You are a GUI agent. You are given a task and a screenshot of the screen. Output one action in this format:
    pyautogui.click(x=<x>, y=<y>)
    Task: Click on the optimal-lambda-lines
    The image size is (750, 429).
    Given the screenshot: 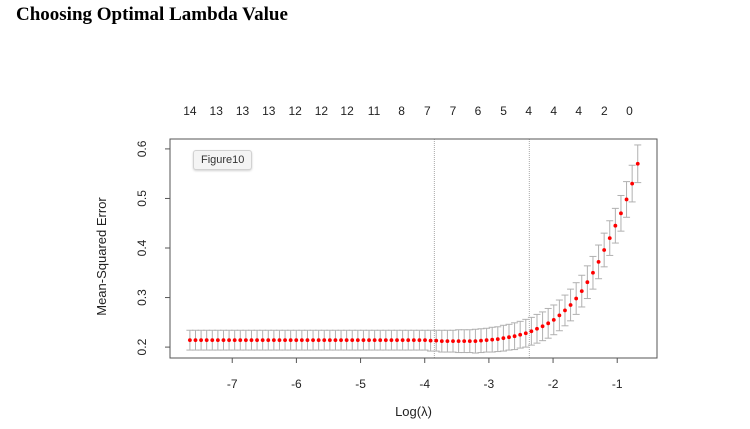 What is the action you would take?
    pyautogui.click(x=481, y=248)
    